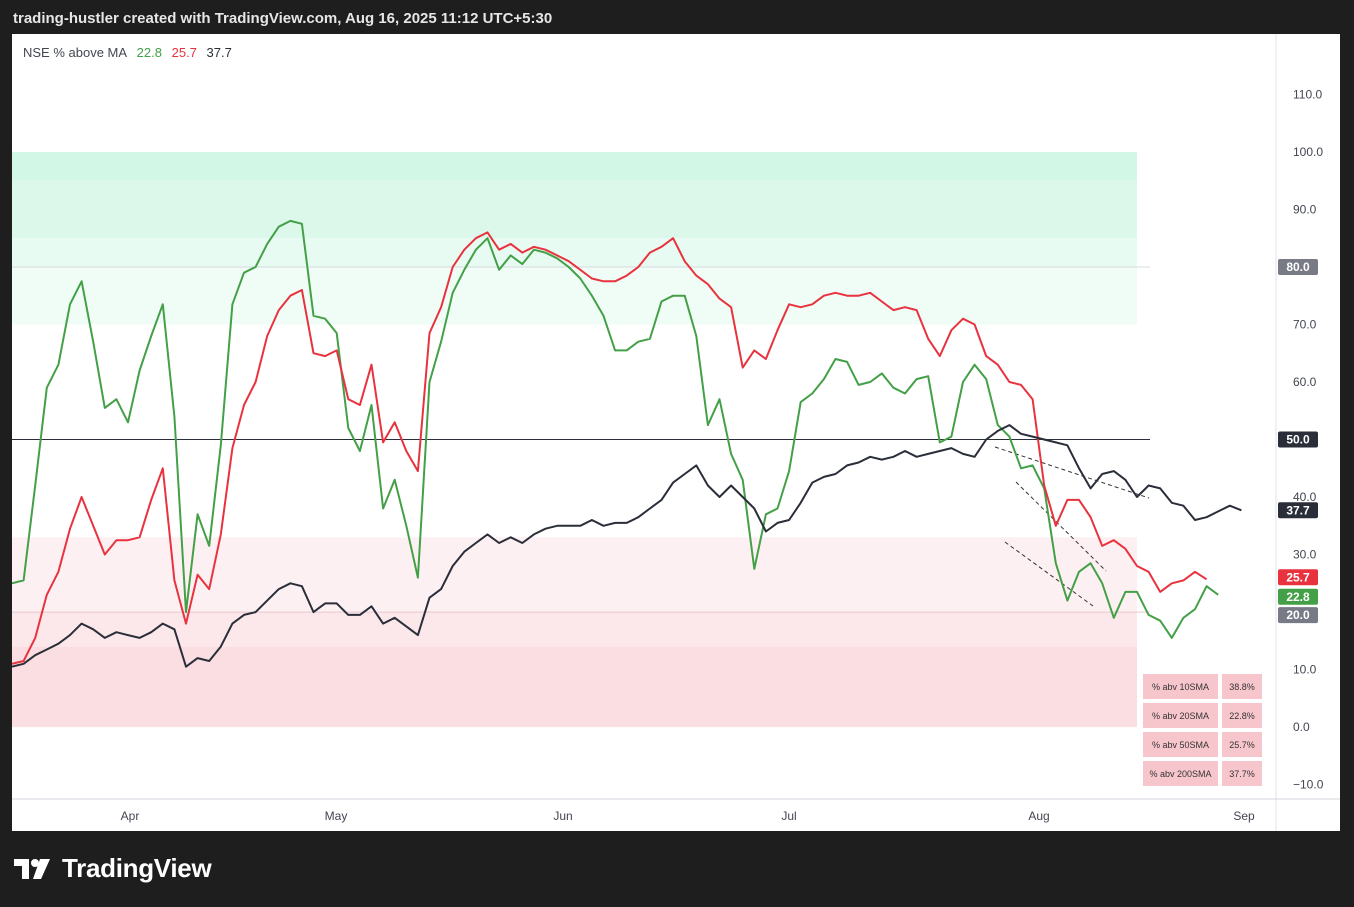  Describe the element at coordinates (1244, 816) in the screenshot. I see `x-tick-label: Sep` at that location.